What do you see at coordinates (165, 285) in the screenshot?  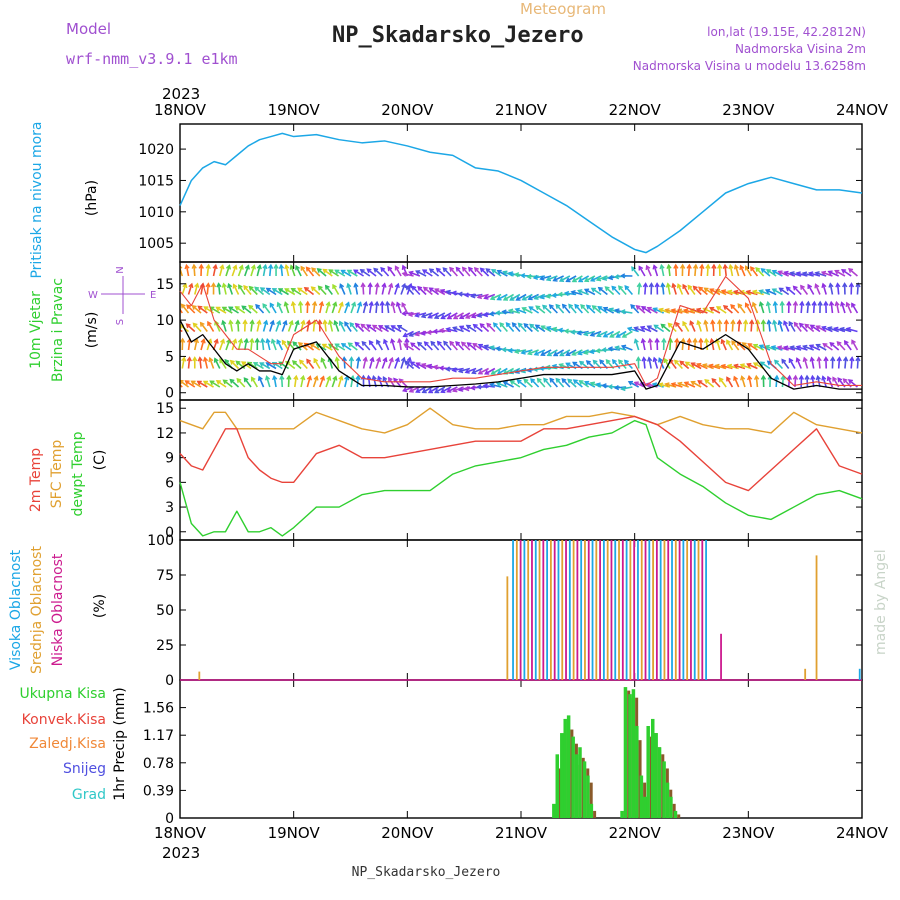 I see `ytick-label-wind: 15` at bounding box center [165, 285].